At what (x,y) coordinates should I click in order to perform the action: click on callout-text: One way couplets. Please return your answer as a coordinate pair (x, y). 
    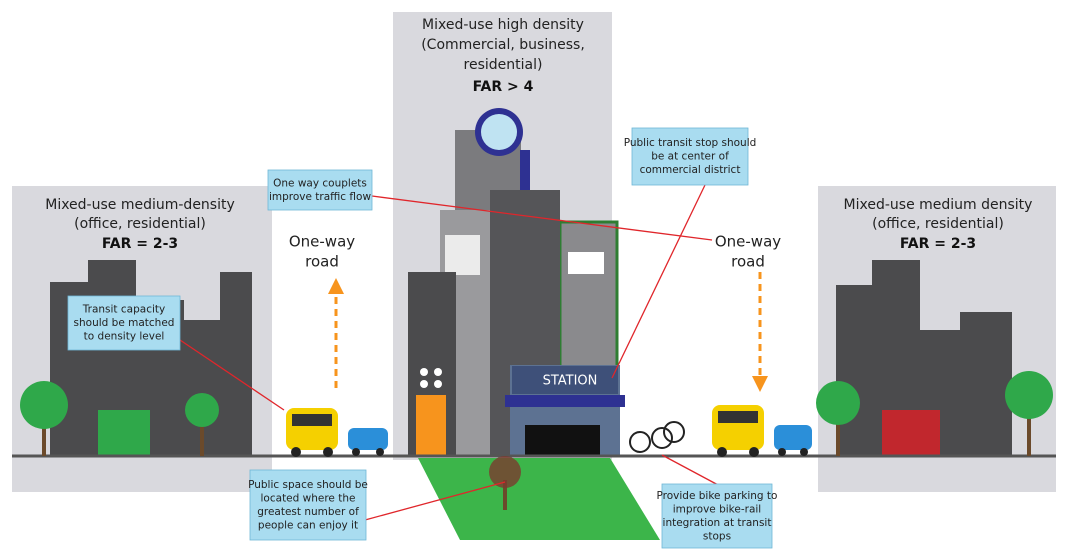
    Looking at the image, I should click on (320, 183).